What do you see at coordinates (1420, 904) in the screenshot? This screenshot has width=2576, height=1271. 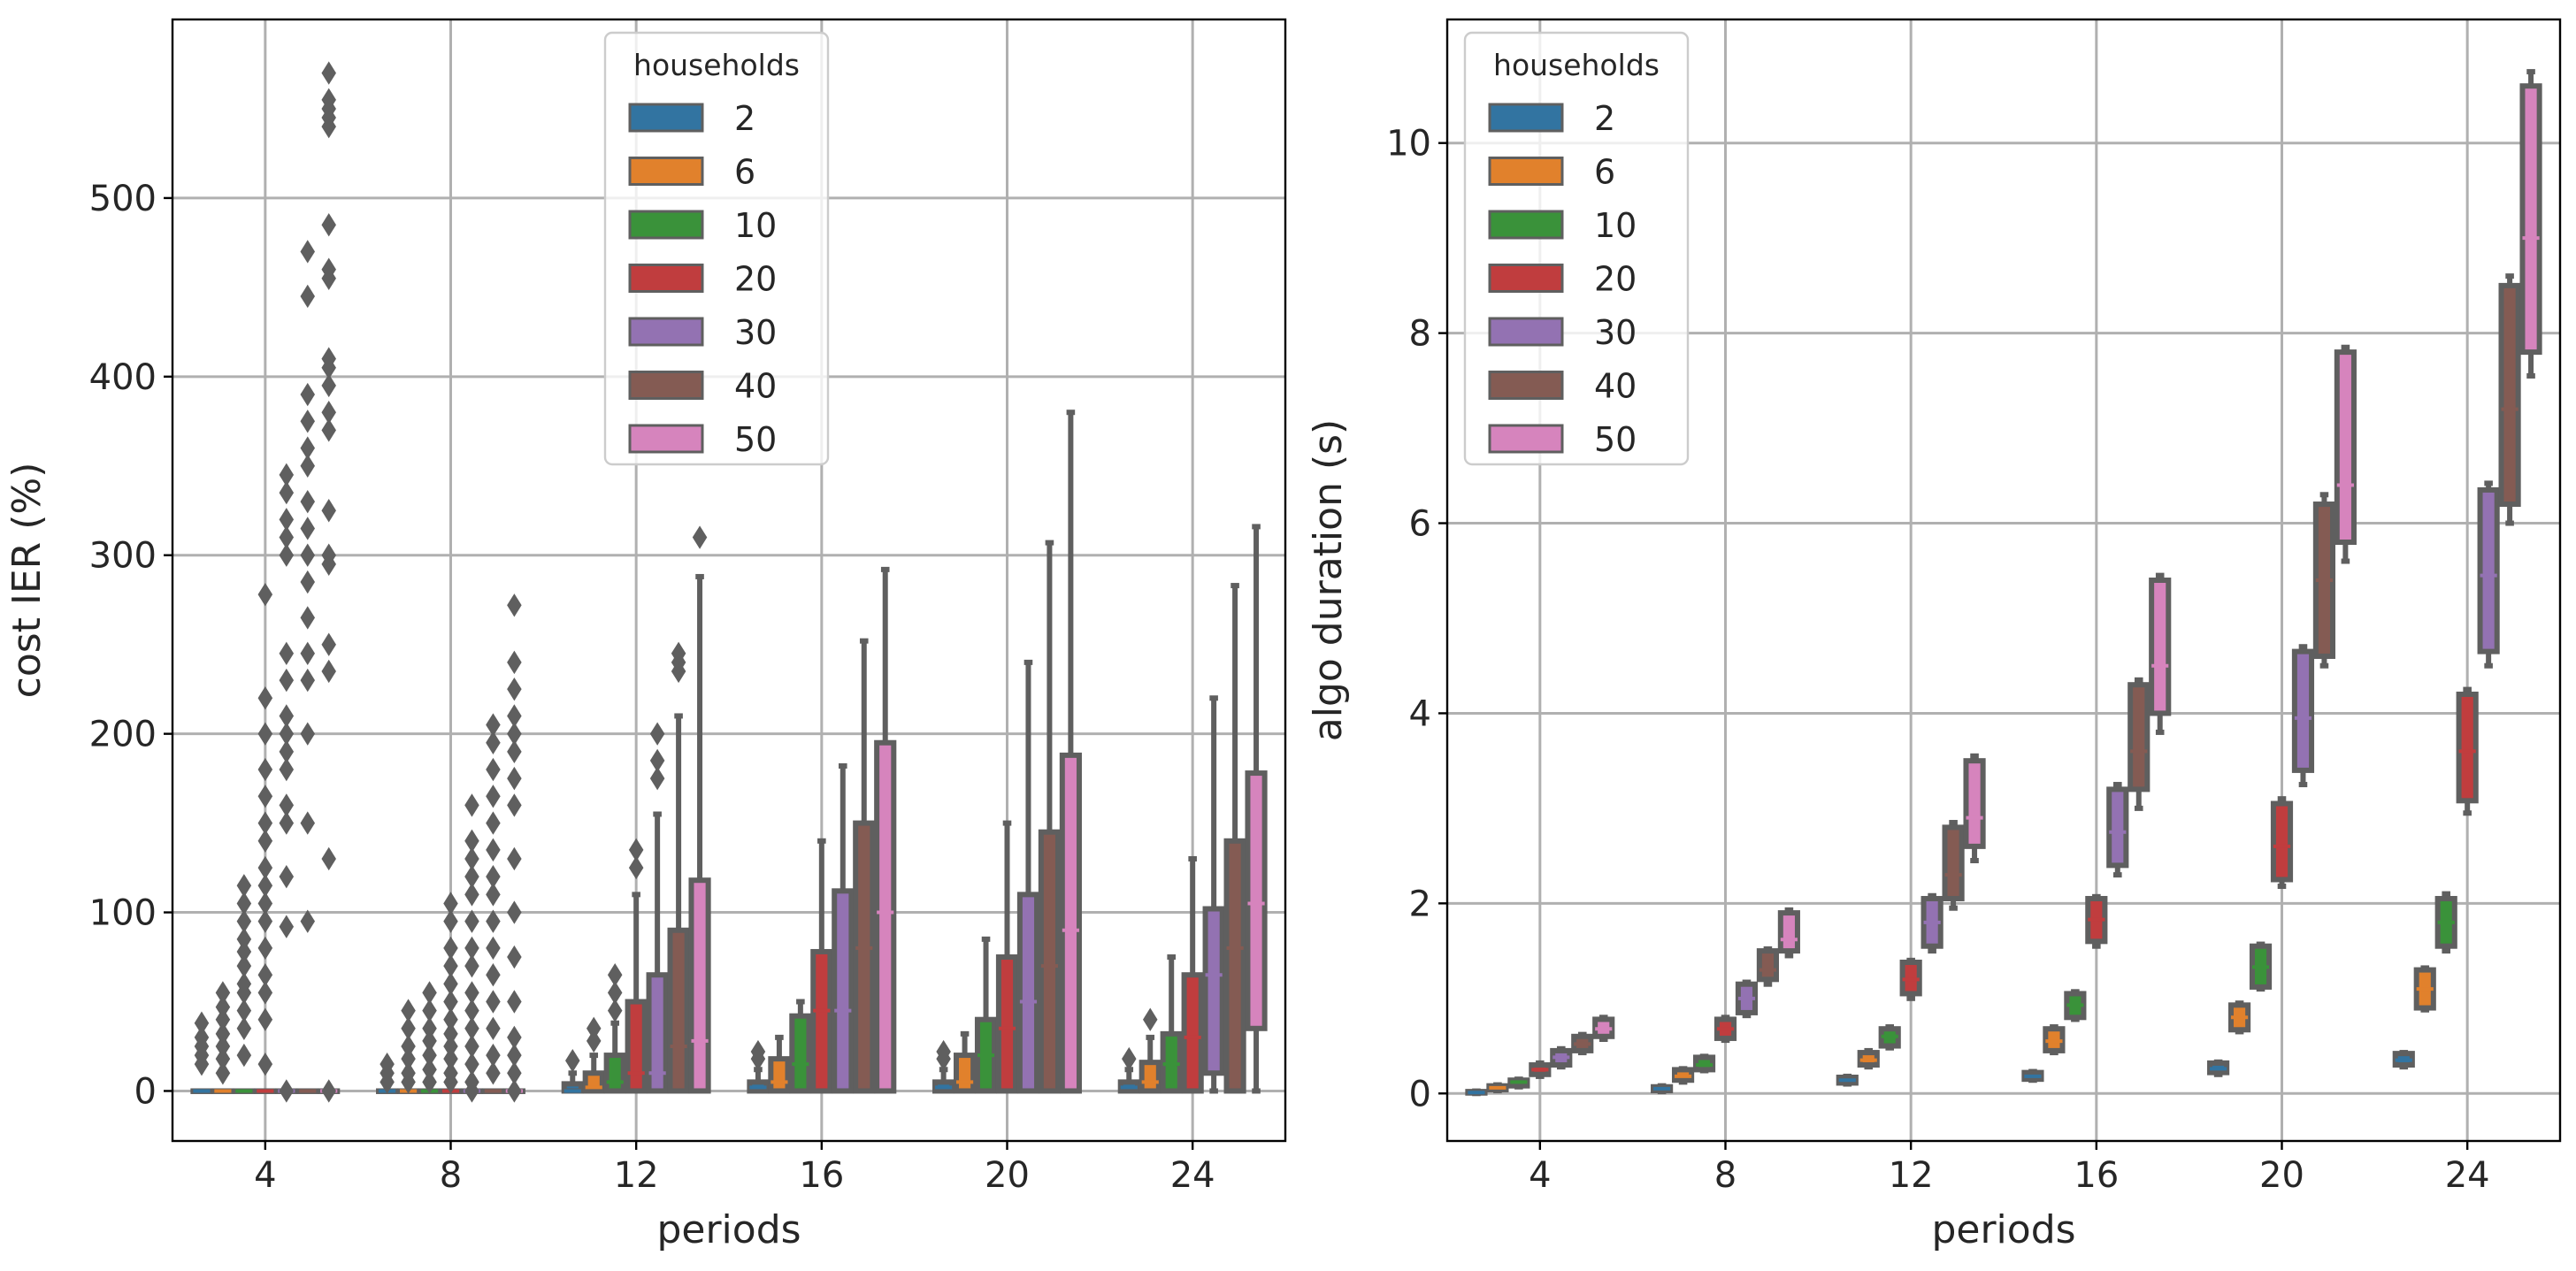 I see `y-tick-label: 2` at bounding box center [1420, 904].